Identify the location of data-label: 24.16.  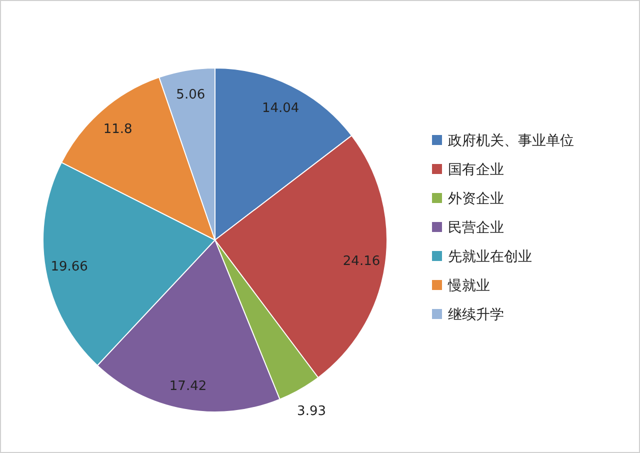
(361, 261).